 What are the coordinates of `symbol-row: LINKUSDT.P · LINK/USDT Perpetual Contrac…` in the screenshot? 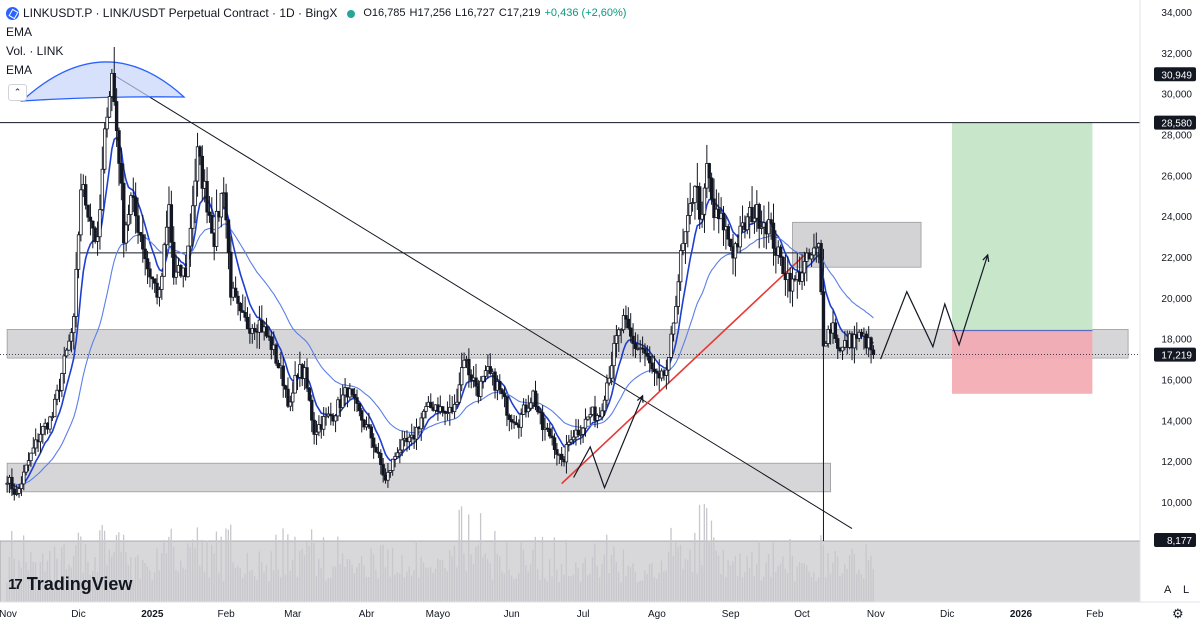 It's located at (316, 13).